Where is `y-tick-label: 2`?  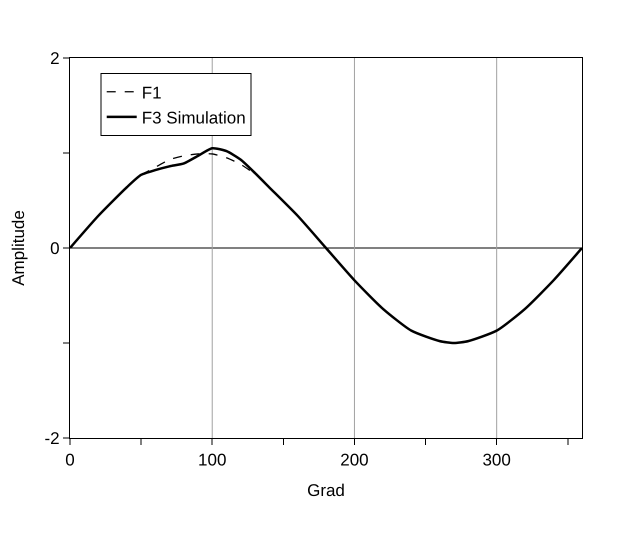
y-tick-label: 2 is located at coordinates (55, 58).